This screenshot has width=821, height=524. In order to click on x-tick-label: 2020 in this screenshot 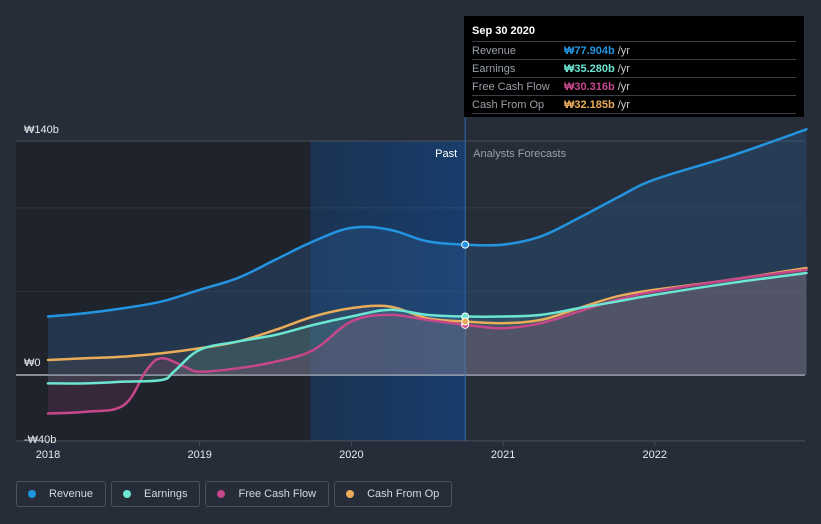, I will do `click(351, 455)`.